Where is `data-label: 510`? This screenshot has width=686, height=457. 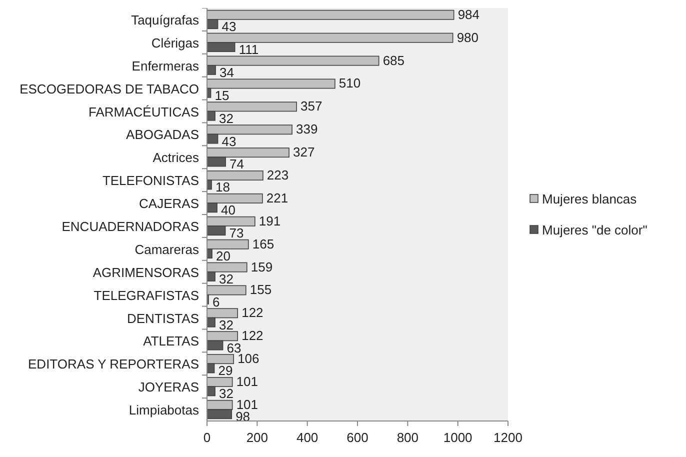
data-label: 510 is located at coordinates (349, 83).